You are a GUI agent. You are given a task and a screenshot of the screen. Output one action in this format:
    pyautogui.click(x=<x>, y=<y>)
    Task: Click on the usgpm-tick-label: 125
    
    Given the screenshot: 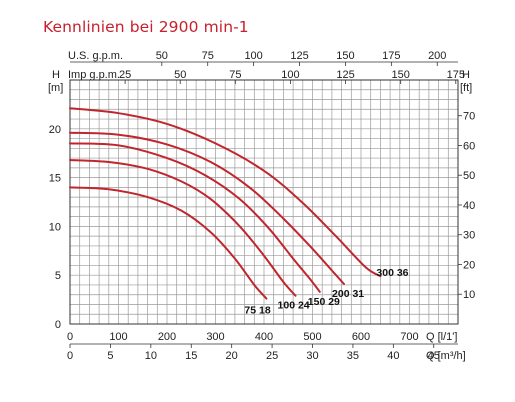 What is the action you would take?
    pyautogui.click(x=299, y=56)
    